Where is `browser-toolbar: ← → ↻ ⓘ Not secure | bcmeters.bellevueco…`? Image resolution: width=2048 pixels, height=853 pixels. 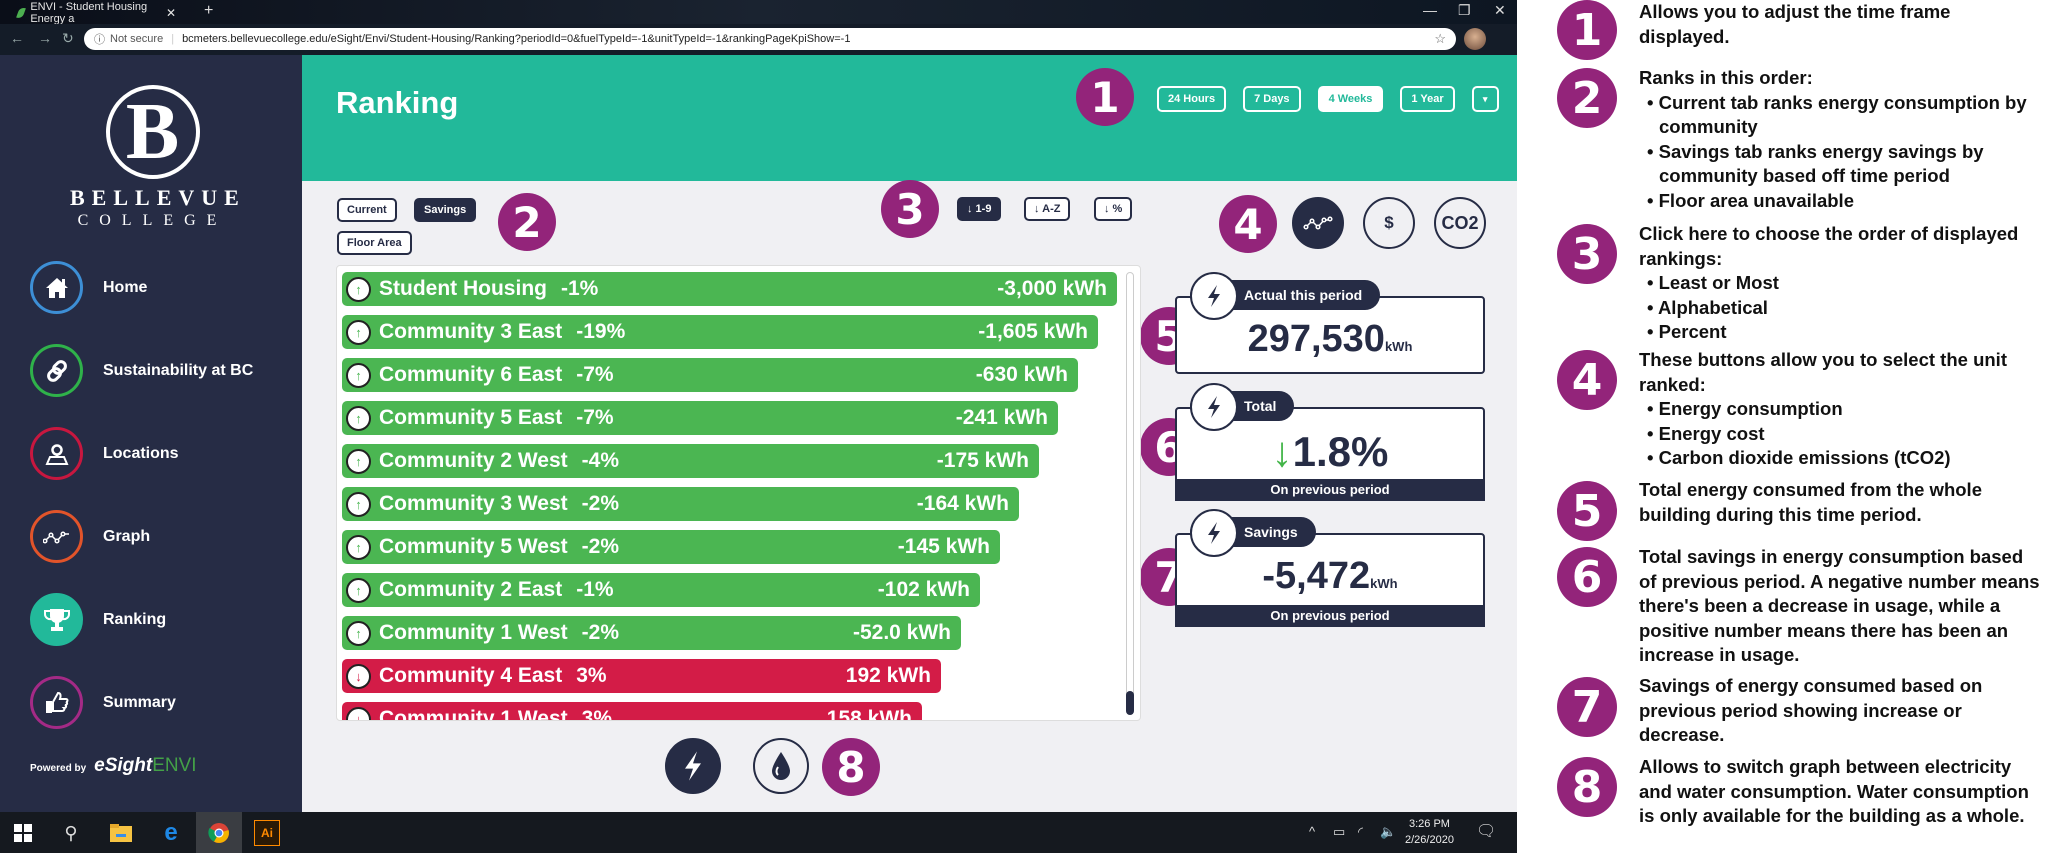 browser-toolbar: ← → ↻ ⓘ Not secure | bcmeters.bellevueco… is located at coordinates (758, 39).